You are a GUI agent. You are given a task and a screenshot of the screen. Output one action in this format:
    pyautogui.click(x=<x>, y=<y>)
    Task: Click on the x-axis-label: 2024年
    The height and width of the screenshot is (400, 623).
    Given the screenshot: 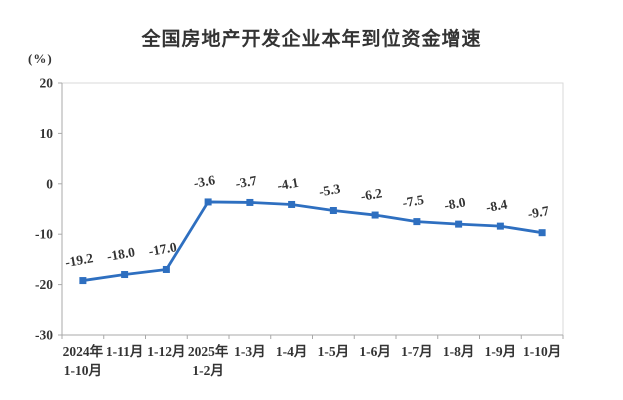 What is the action you would take?
    pyautogui.click(x=83, y=351)
    